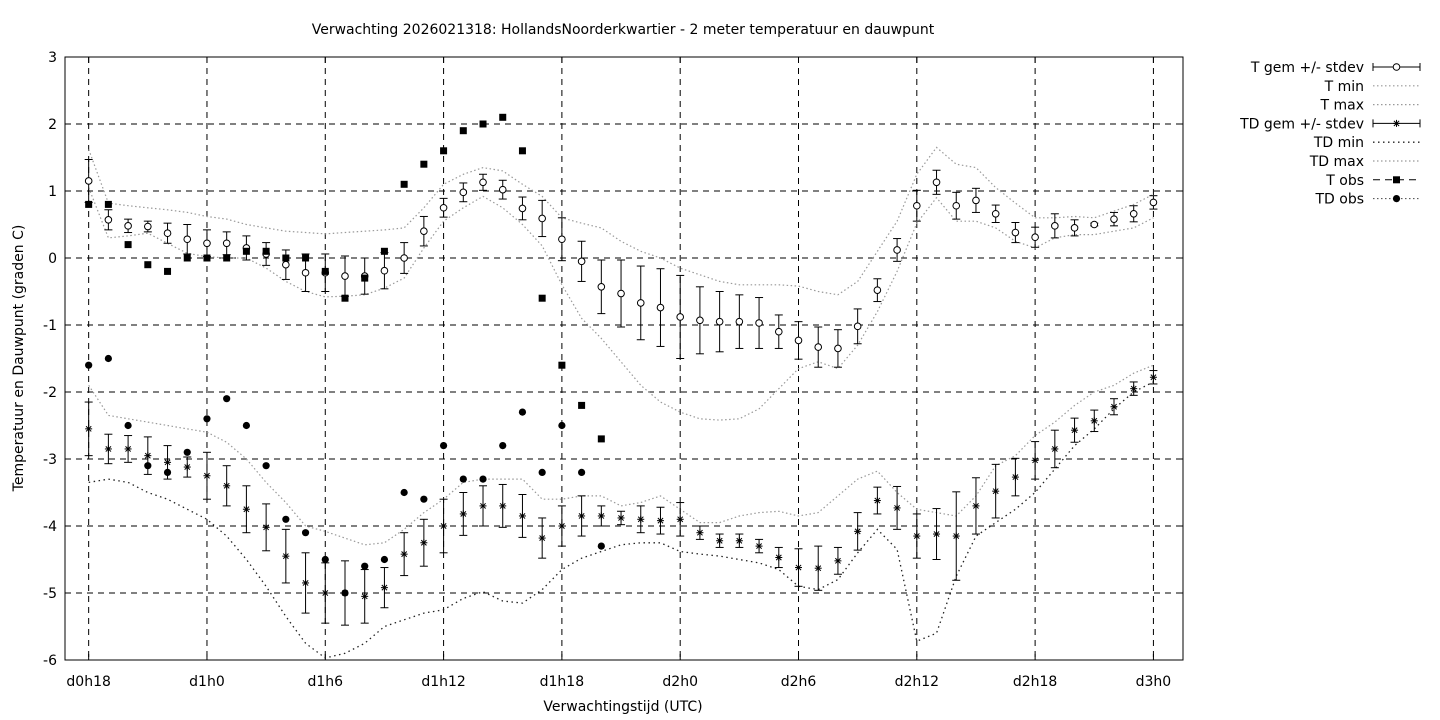 The height and width of the screenshot is (720, 1440). I want to click on x-tick-label: d1h0, so click(207, 682).